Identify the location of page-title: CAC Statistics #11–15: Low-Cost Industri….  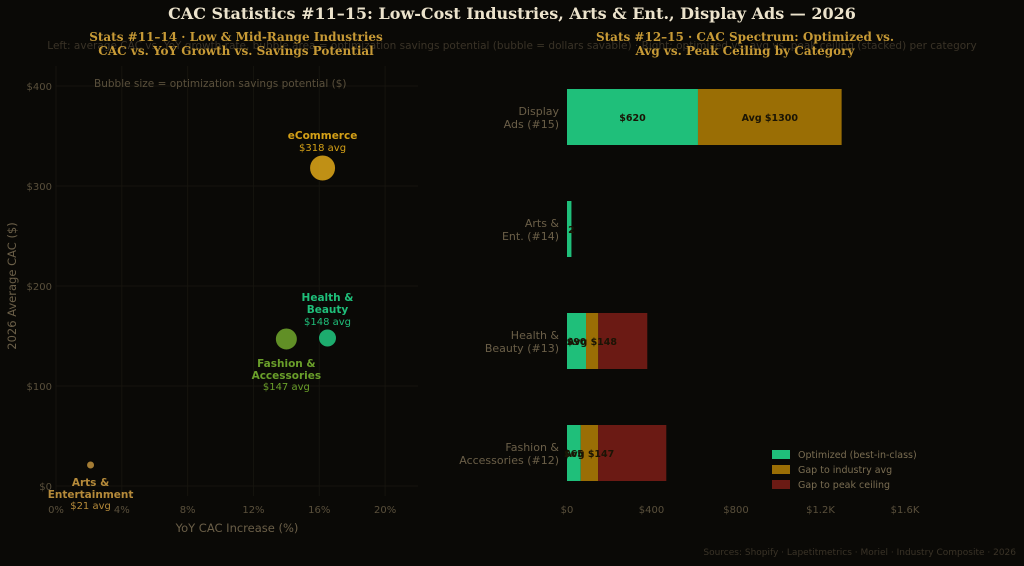
(512, 13).